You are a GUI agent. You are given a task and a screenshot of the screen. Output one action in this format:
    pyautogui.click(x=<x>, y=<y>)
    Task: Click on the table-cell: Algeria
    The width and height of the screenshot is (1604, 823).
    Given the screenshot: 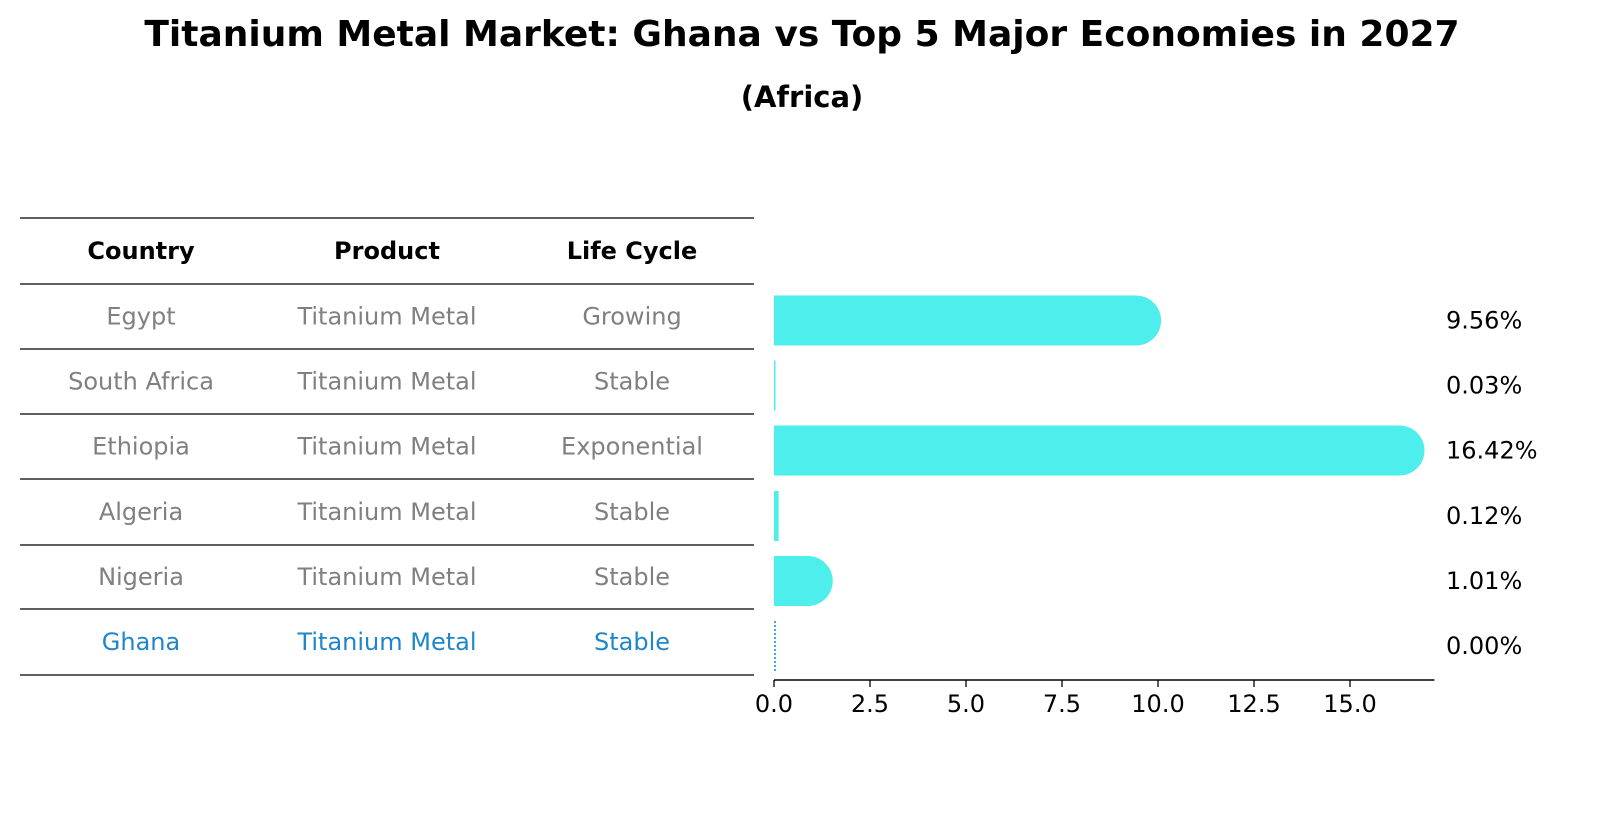 What is the action you would take?
    pyautogui.click(x=141, y=512)
    